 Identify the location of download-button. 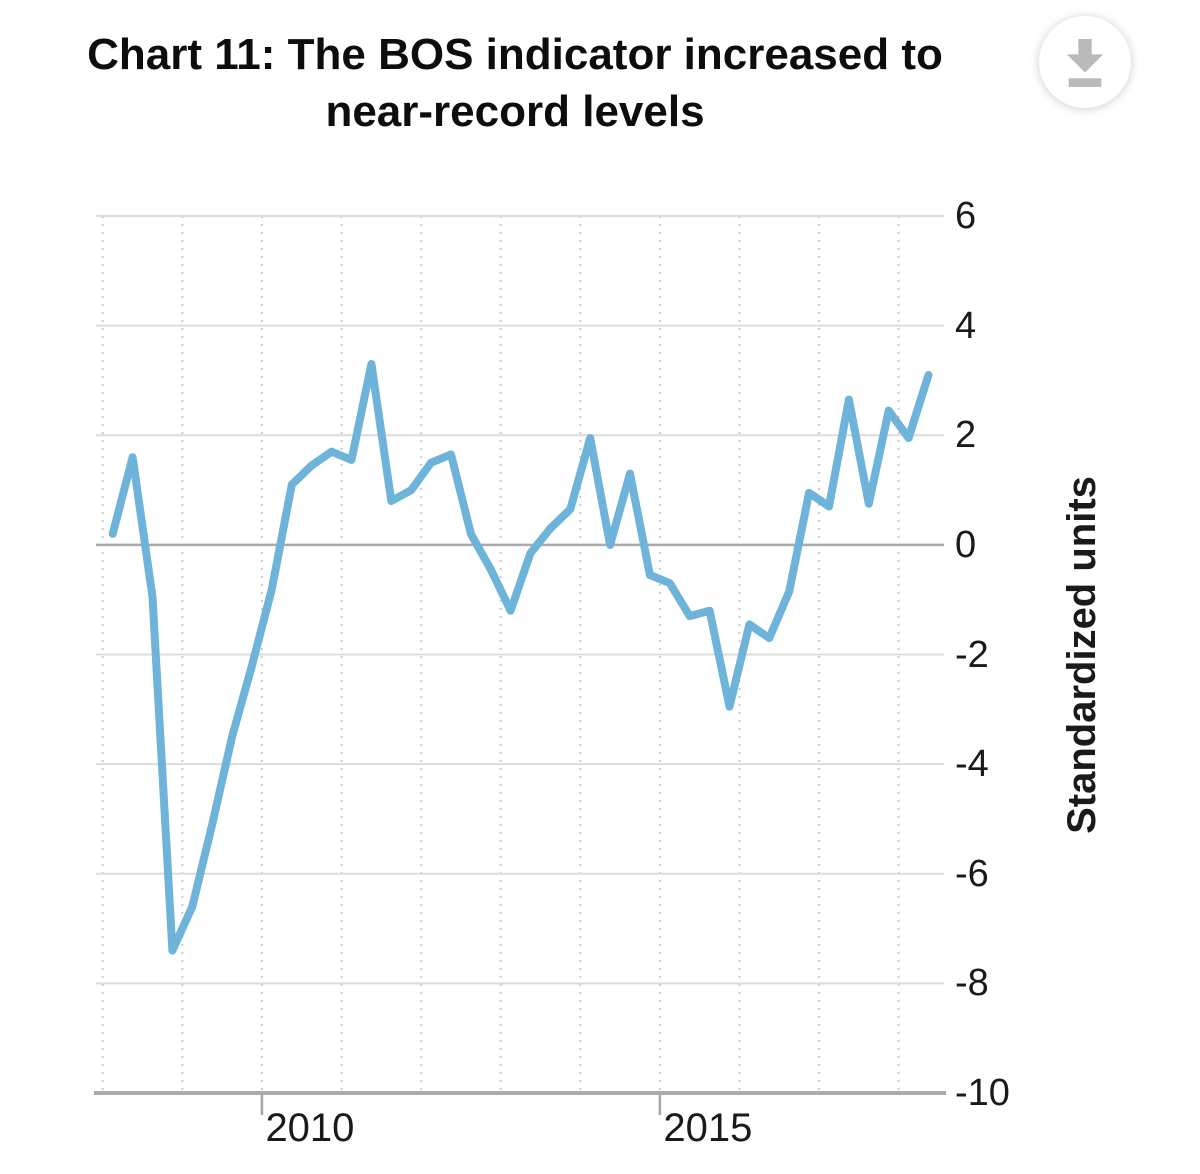
(1085, 62).